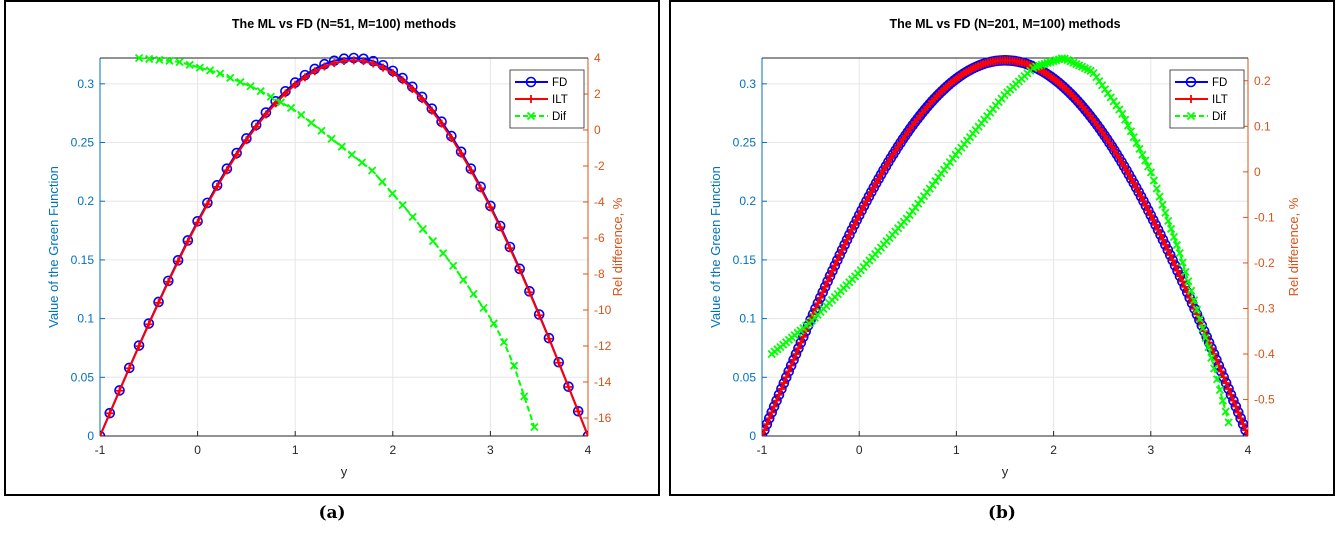 This screenshot has height=540, width=1339. What do you see at coordinates (83, 377) in the screenshot?
I see `chart-0-y-left-tick-label: 0.05` at bounding box center [83, 377].